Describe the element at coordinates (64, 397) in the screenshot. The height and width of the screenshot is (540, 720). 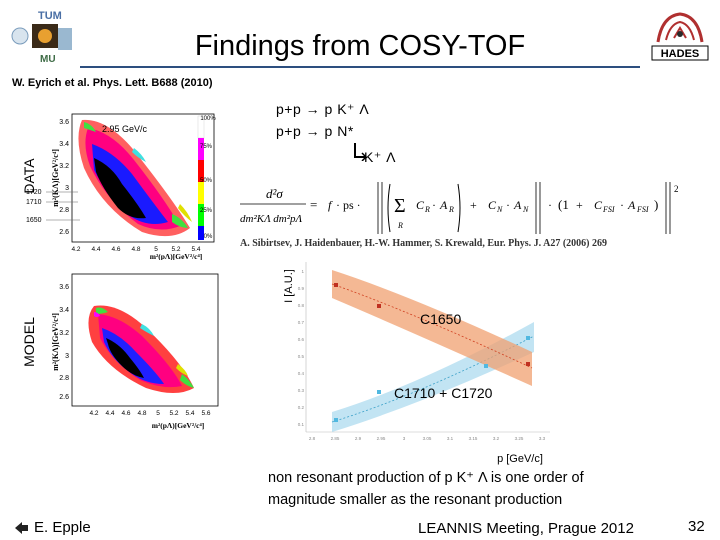
I see `svg-text: 2.6` at that location.